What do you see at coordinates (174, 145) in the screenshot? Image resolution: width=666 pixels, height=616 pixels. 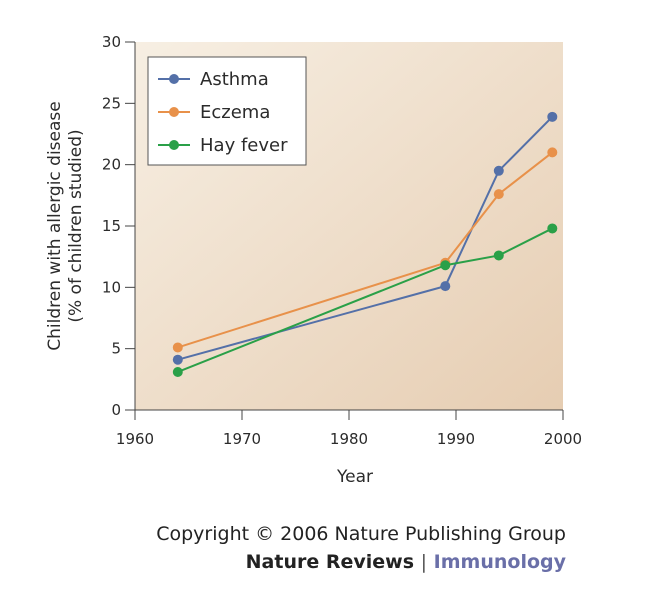 I see `legend-marker-hay-fever` at bounding box center [174, 145].